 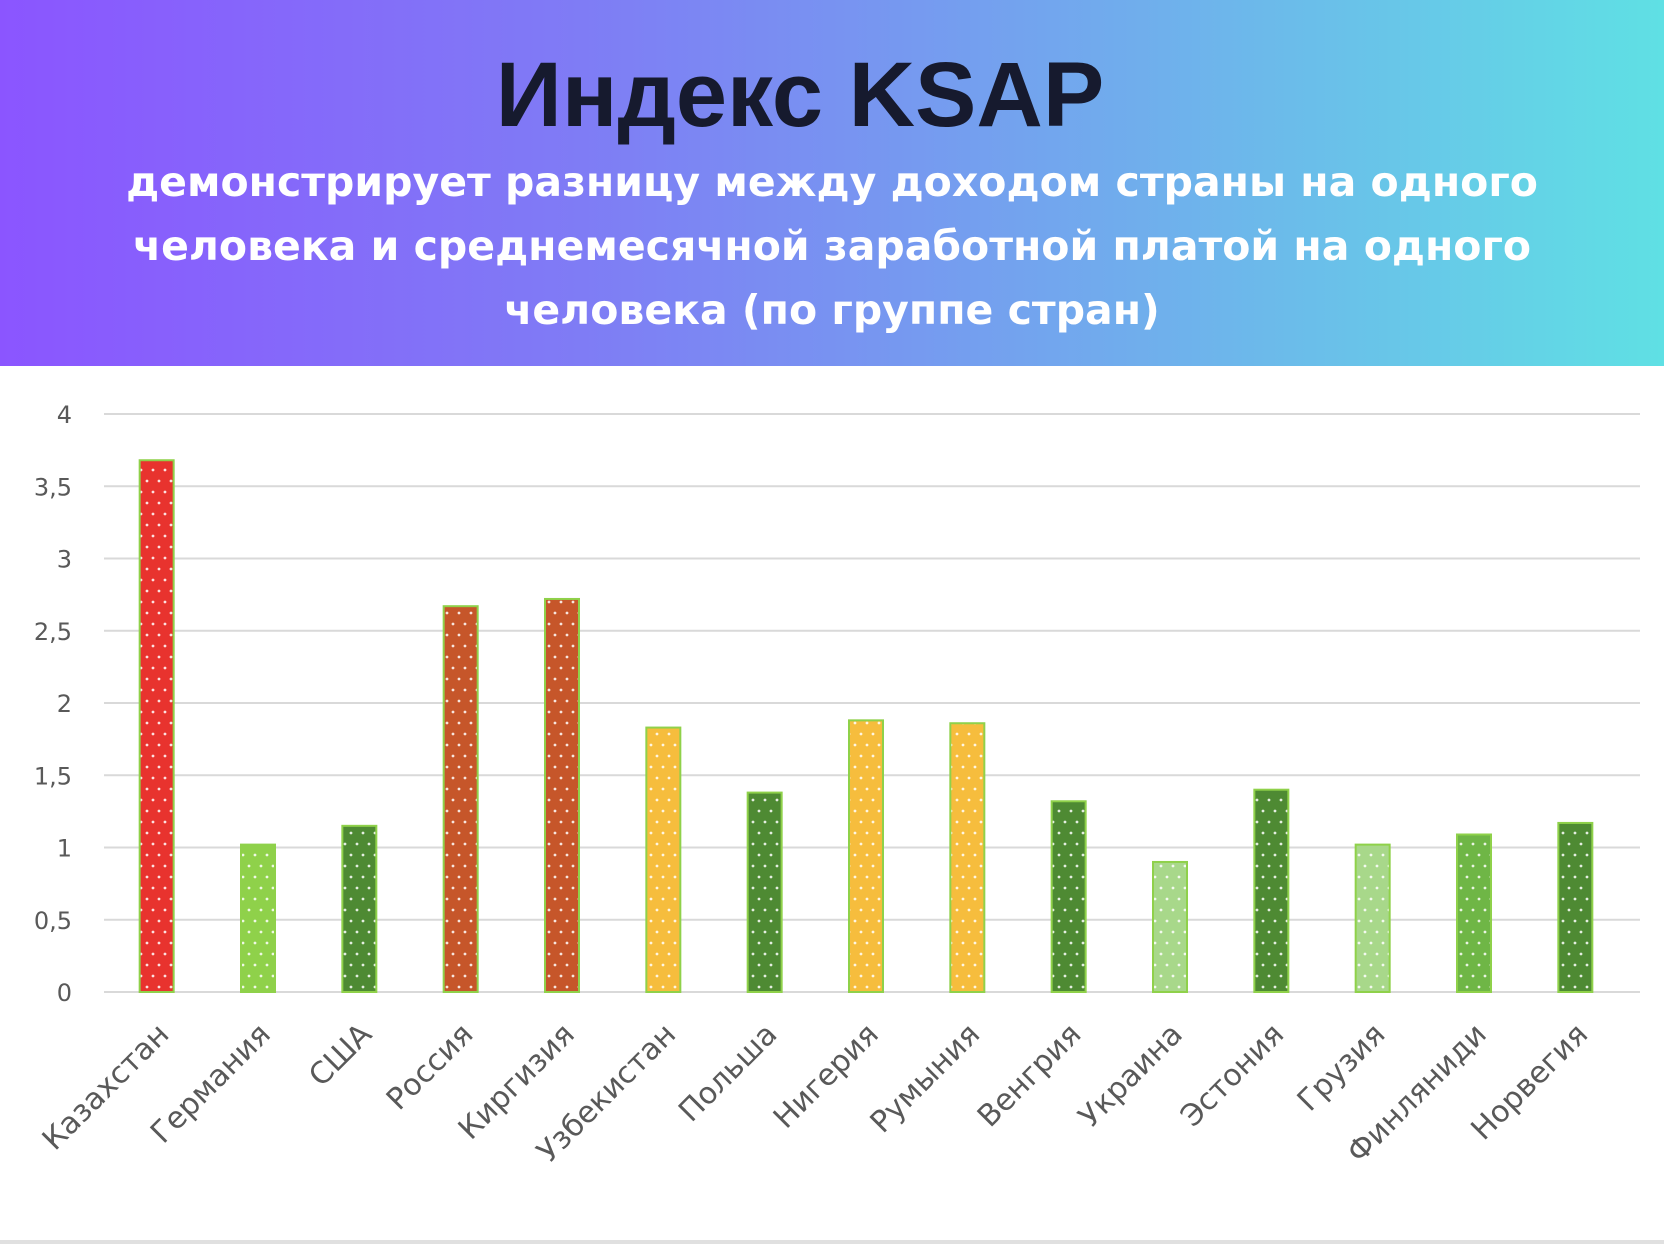 What do you see at coordinates (1232, 1075) in the screenshot?
I see `x-tick-label: Эстония` at bounding box center [1232, 1075].